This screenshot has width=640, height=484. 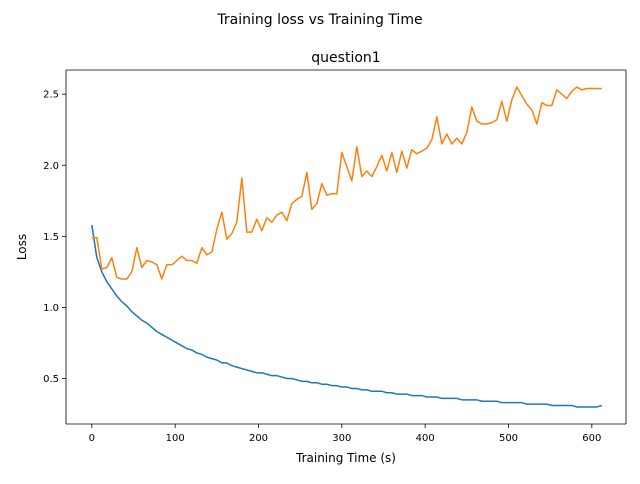 What do you see at coordinates (341, 438) in the screenshot?
I see `x-tick-label: 300` at bounding box center [341, 438].